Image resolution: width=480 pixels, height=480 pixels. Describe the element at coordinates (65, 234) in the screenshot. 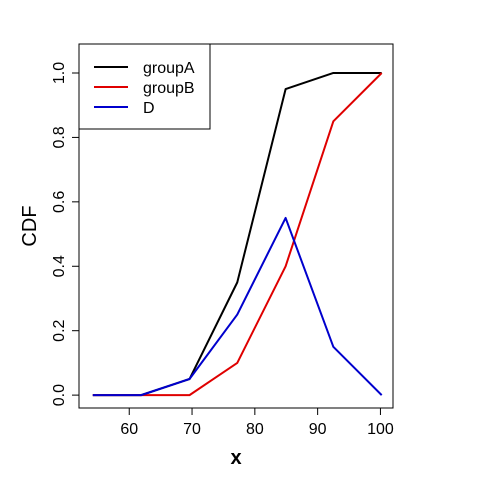

I see `y-axis: 0.0 0.2 0.4 0.6 0.8 1.0` at that location.